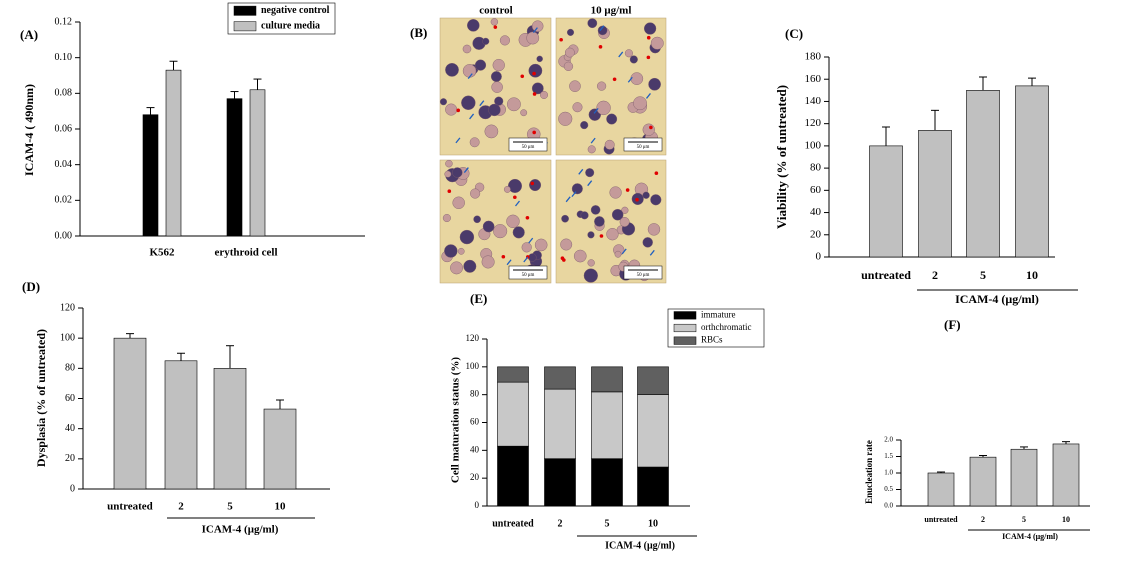 This screenshot has height=566, width=1133. Describe the element at coordinates (67, 307) in the screenshot. I see `y-tick-label: 120` at that location.